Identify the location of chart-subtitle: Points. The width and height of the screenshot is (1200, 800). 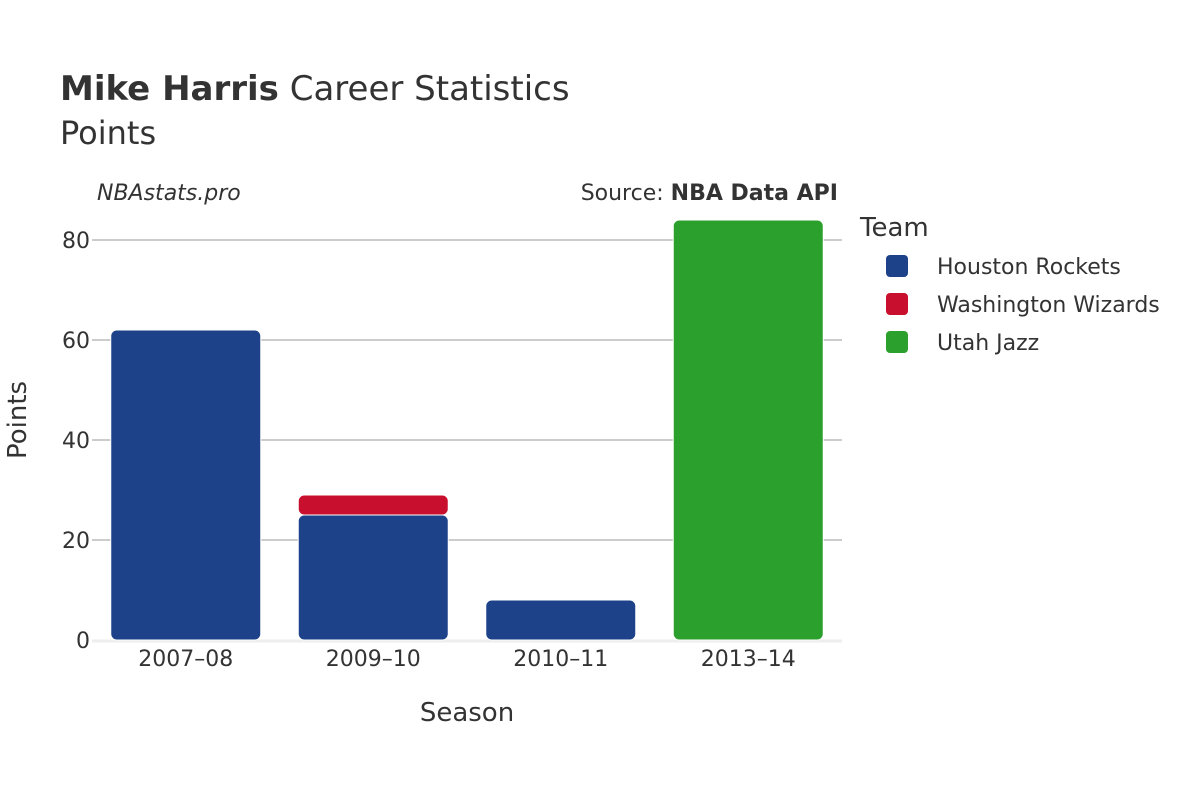
(108, 133).